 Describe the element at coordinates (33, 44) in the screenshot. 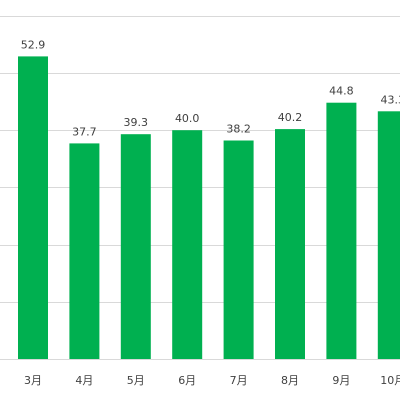

I see `data-label-0: 52.9` at that location.